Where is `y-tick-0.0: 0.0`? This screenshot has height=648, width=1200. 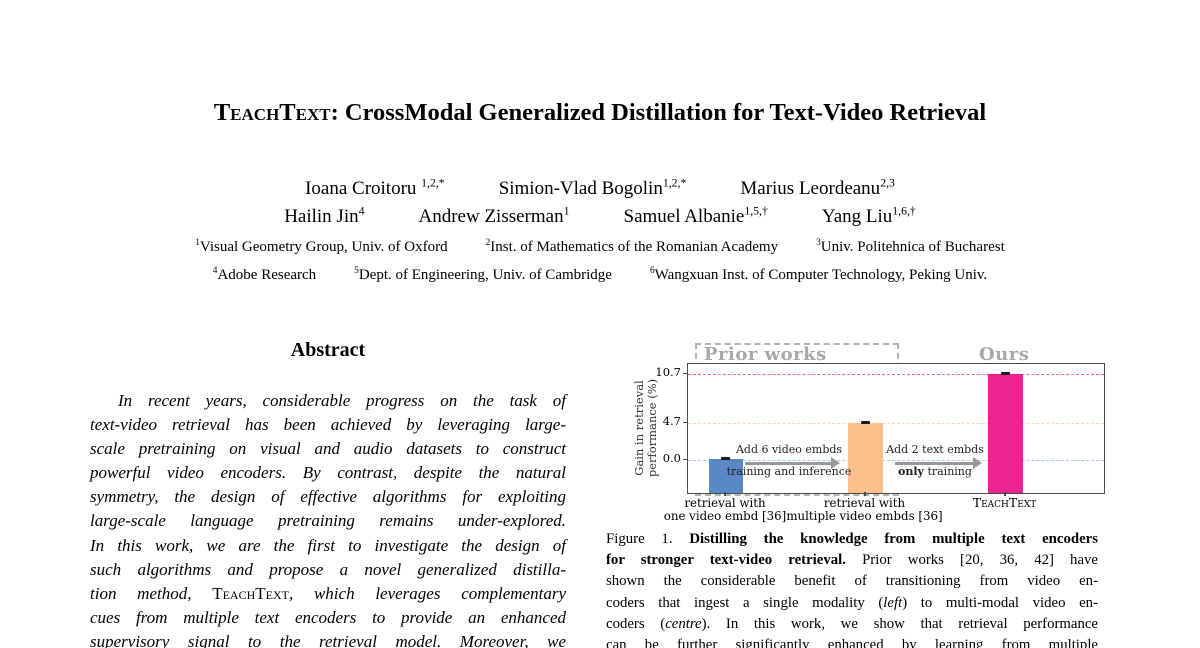 y-tick-0.0: 0.0 is located at coordinates (671, 458).